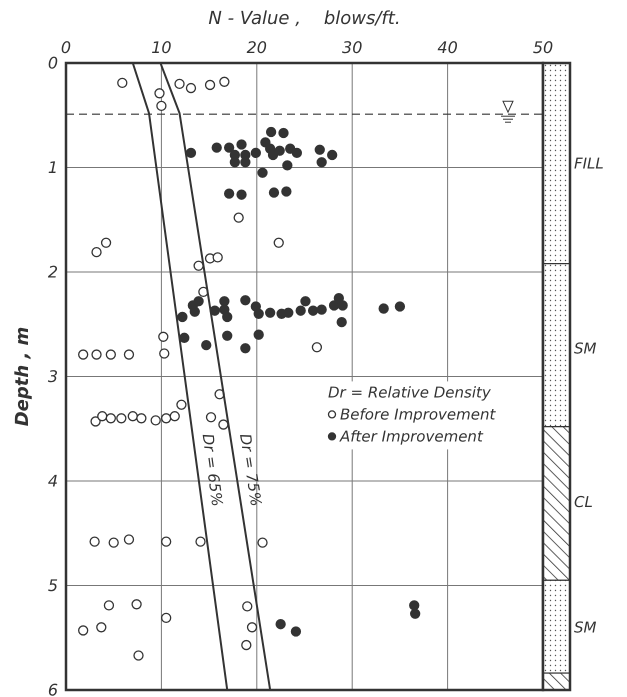 Image resolution: width=627 pixels, height=697 pixels. Describe the element at coordinates (212, 470) in the screenshot. I see `text: Dr = 65%` at that location.